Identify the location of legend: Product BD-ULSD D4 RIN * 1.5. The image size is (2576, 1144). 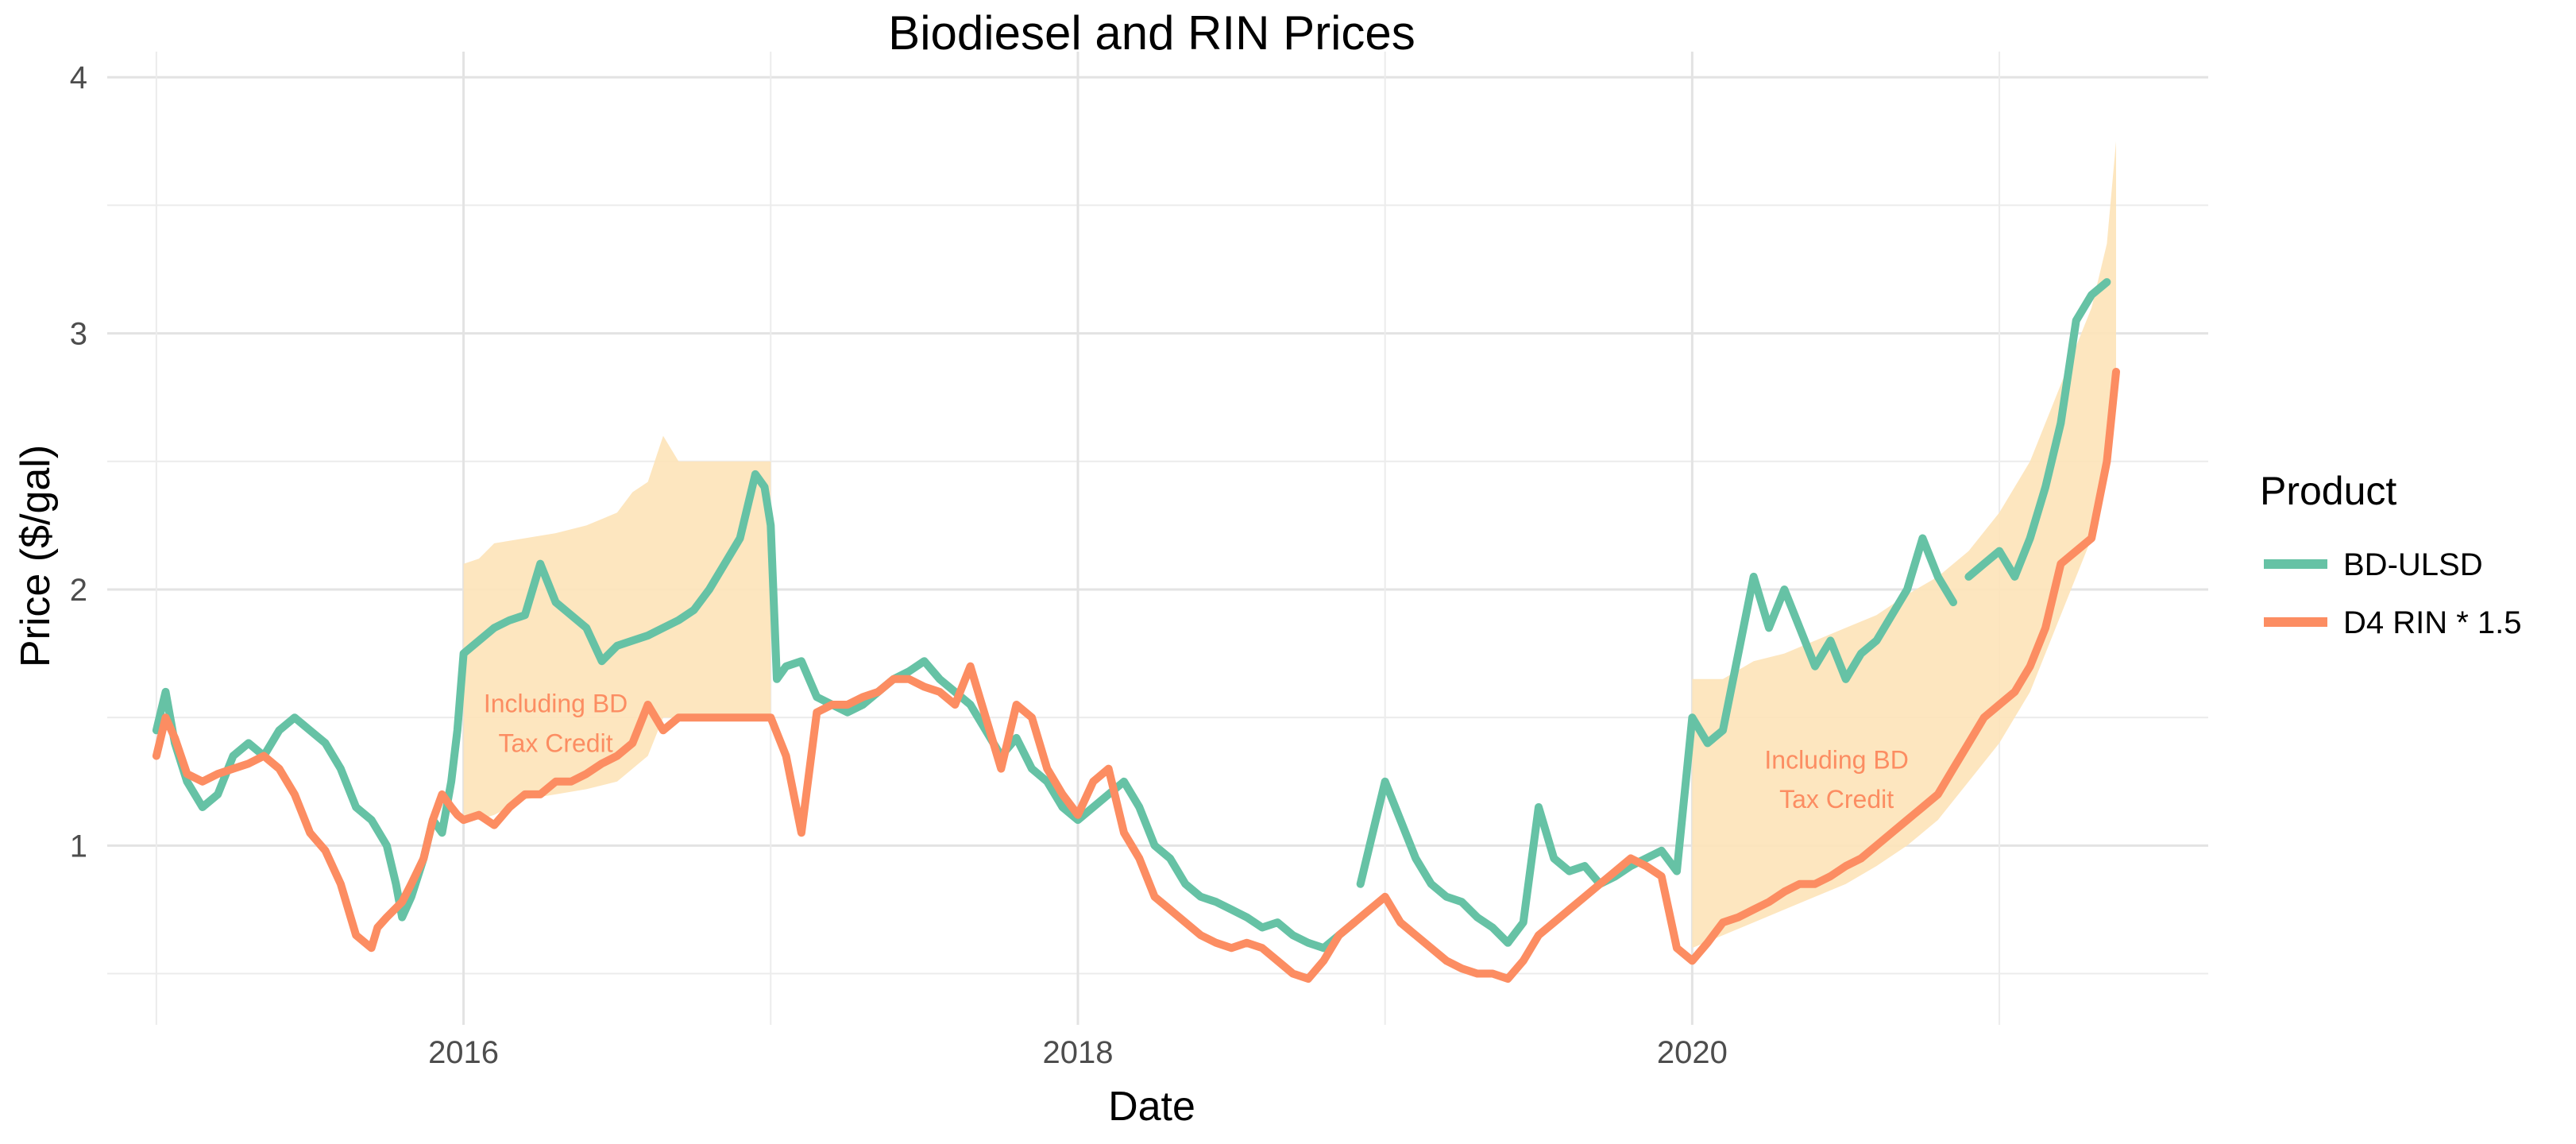
(2391, 554).